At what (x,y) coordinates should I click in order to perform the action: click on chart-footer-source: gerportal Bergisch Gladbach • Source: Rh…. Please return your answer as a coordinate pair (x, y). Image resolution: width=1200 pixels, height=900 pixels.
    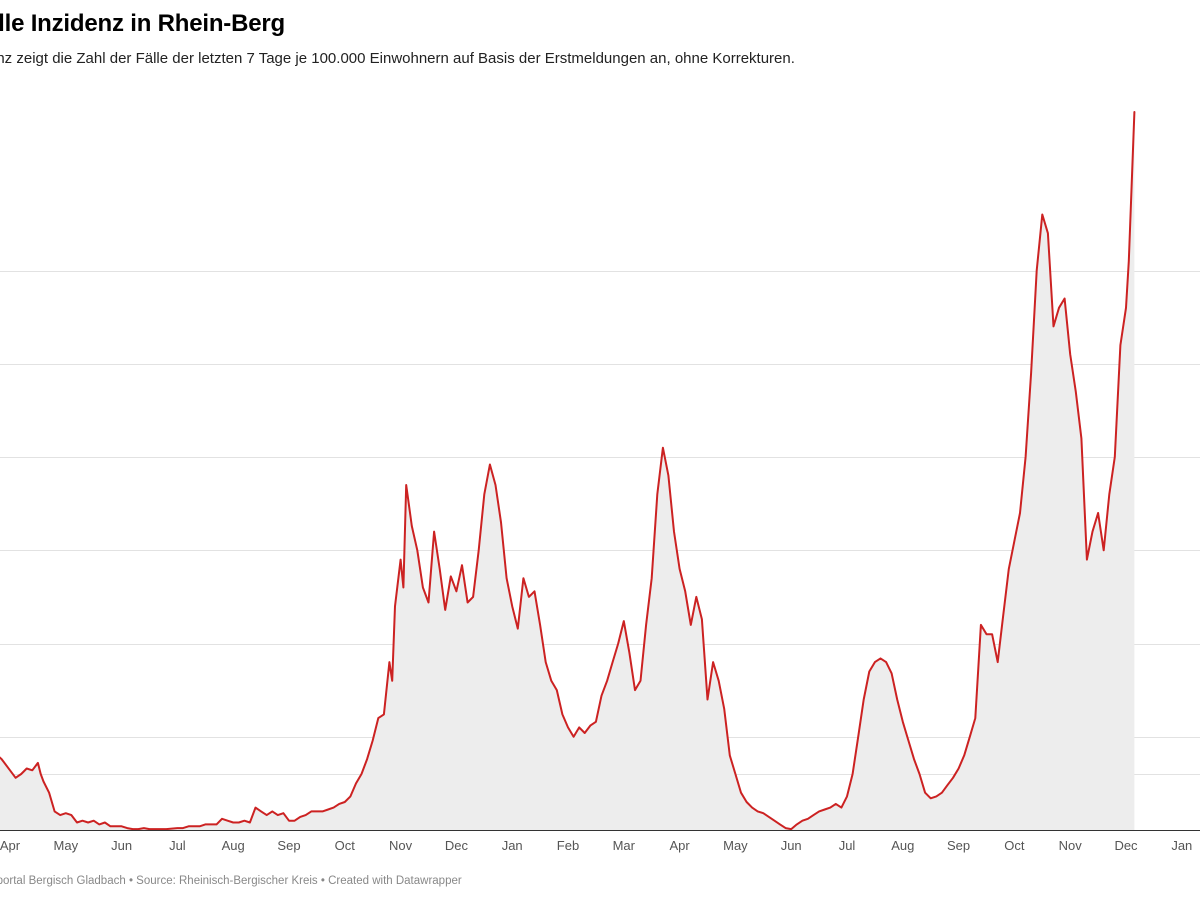
    Looking at the image, I should click on (231, 881).